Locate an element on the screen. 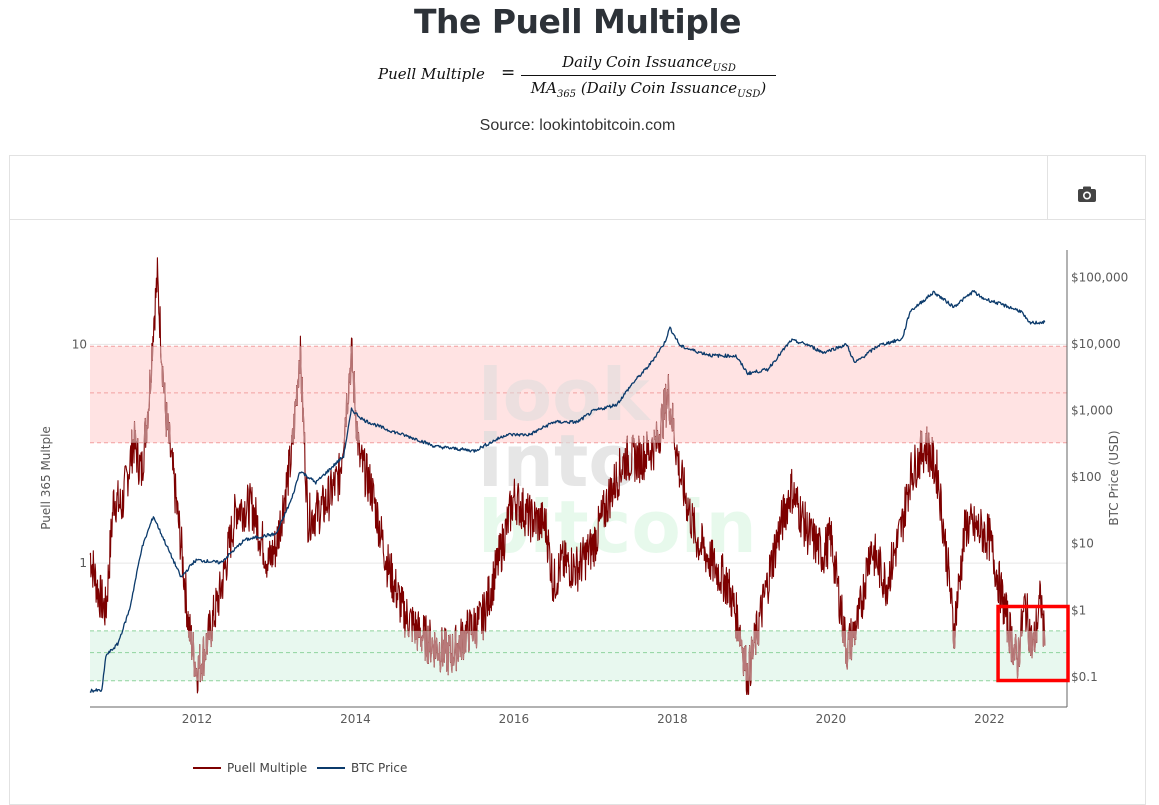  denominator-sub: USD is located at coordinates (749, 94).